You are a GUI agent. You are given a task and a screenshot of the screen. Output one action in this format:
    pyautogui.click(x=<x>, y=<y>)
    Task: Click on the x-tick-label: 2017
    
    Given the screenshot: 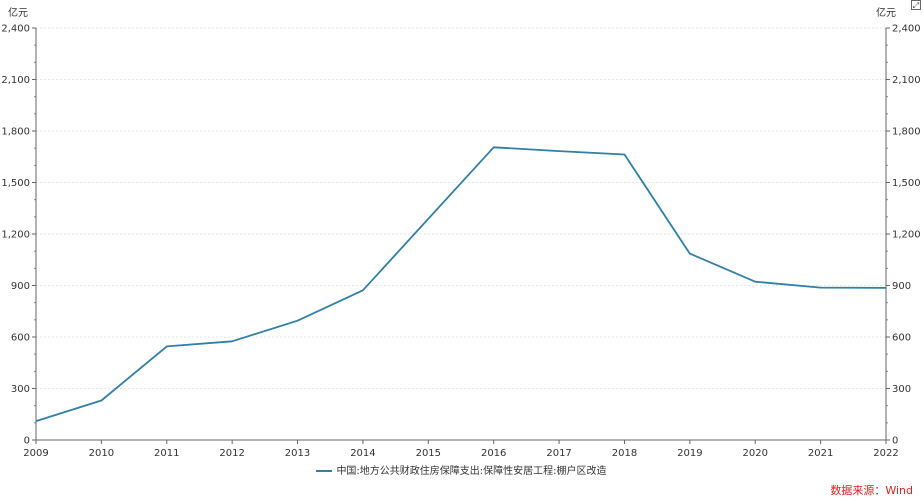 What is the action you would take?
    pyautogui.click(x=558, y=453)
    